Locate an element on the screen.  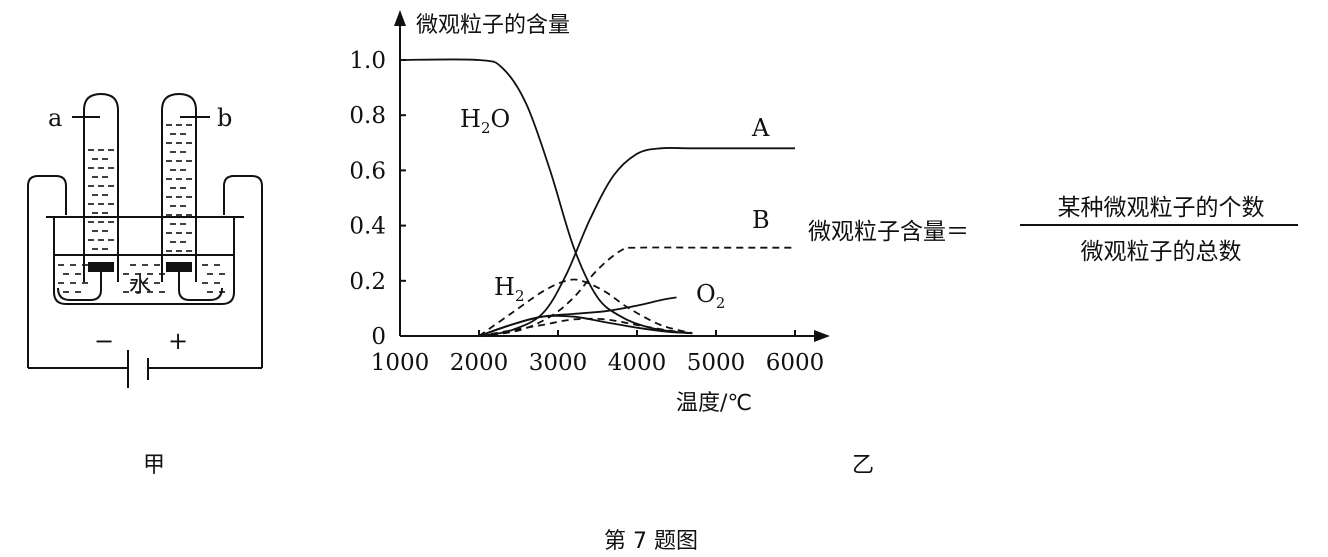
plus-terminal-label: + is located at coordinates (178, 341).